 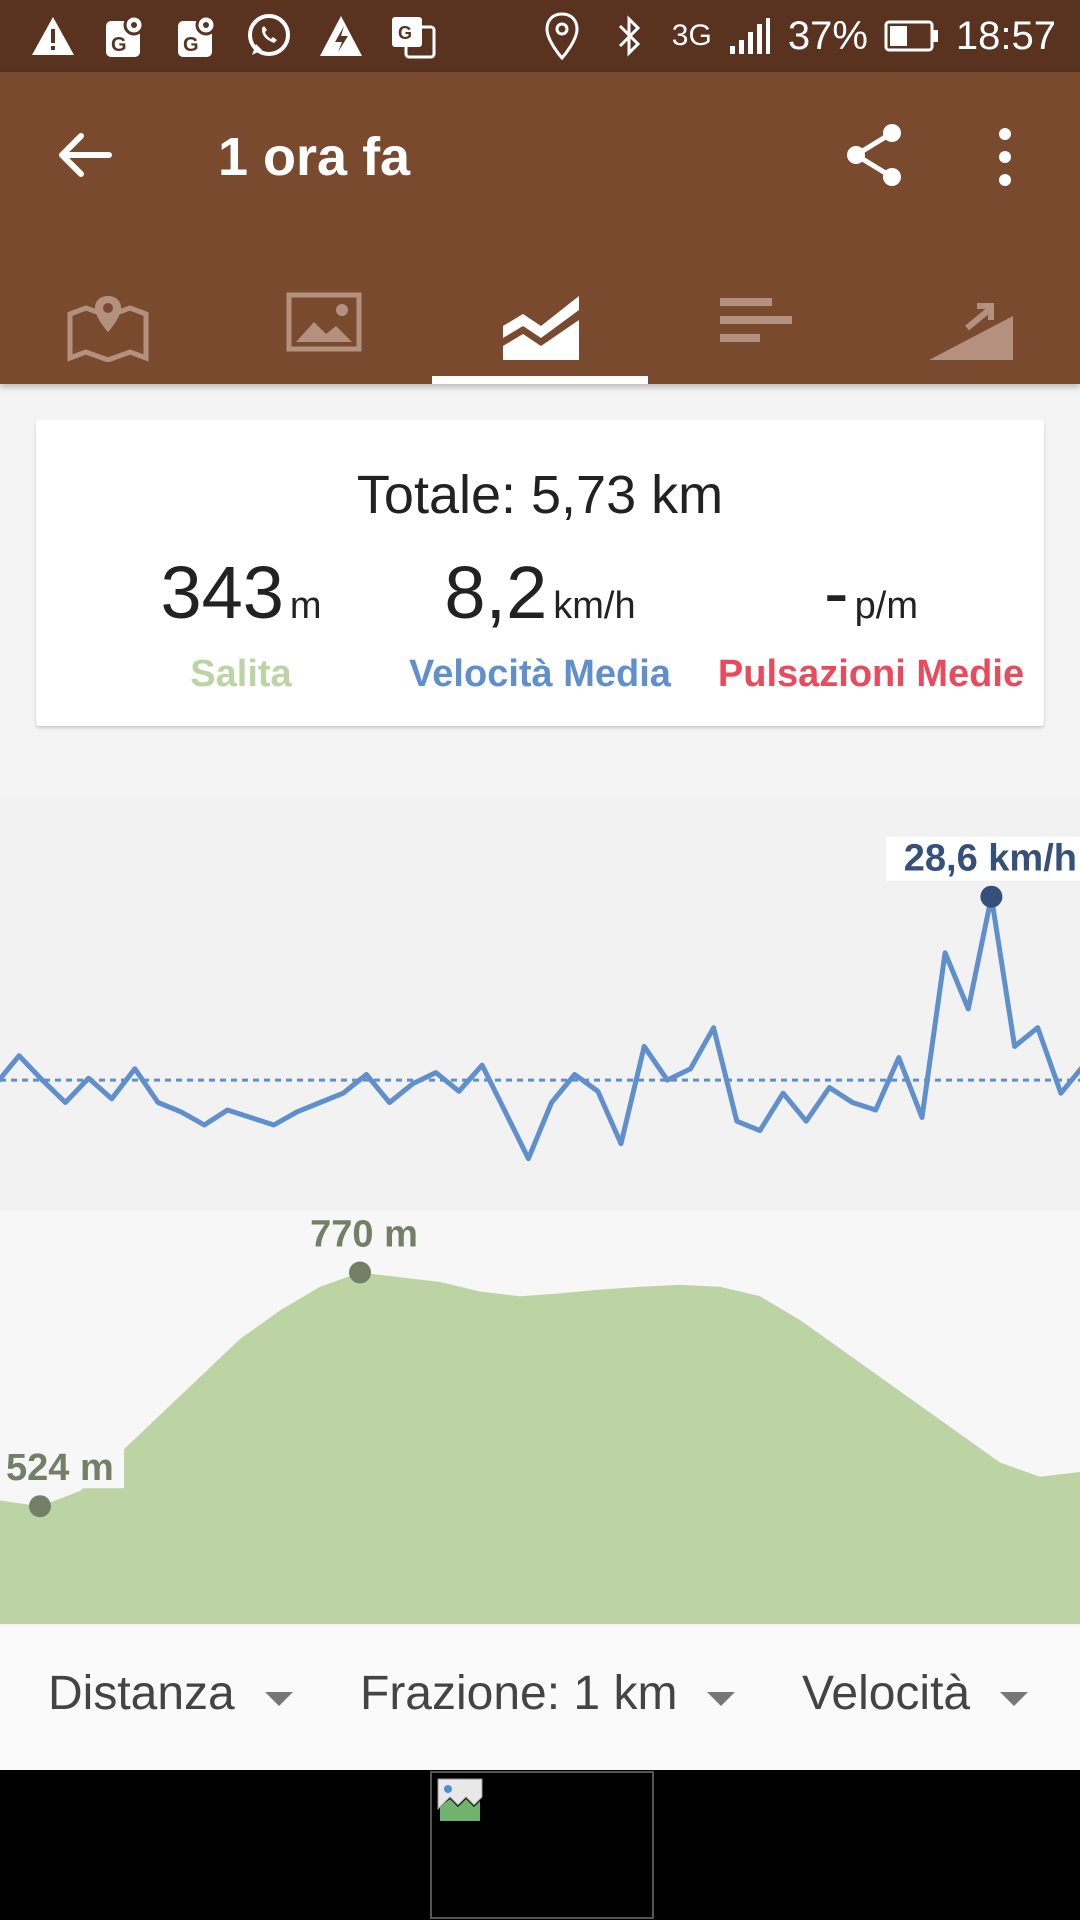 I want to click on max-speed-label-bg, so click(x=983, y=858).